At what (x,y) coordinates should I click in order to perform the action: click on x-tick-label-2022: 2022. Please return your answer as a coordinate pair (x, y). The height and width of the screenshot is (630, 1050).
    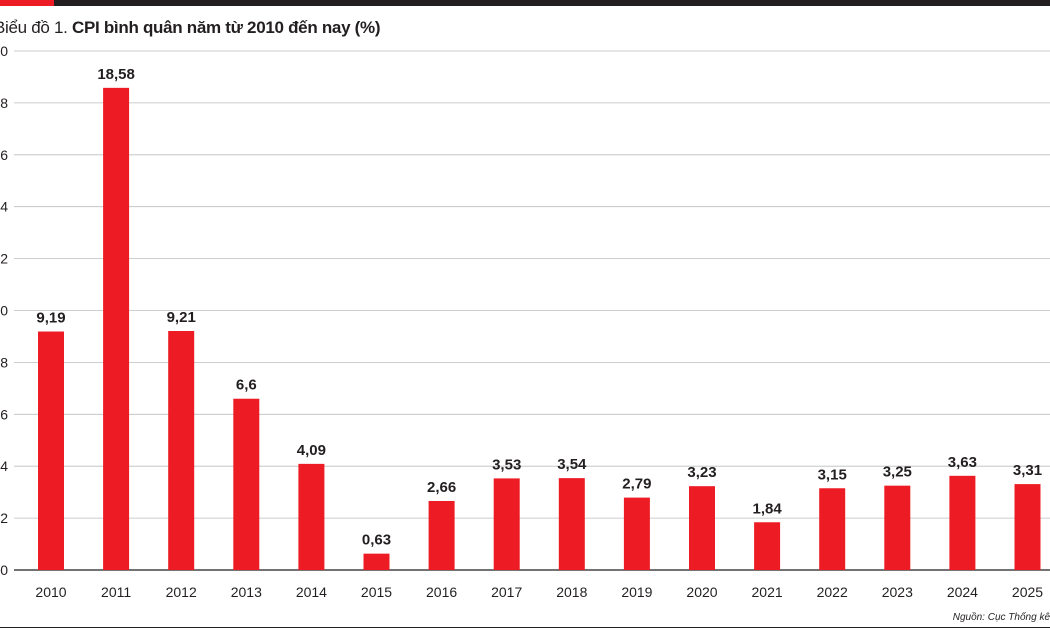
    Looking at the image, I should click on (832, 592).